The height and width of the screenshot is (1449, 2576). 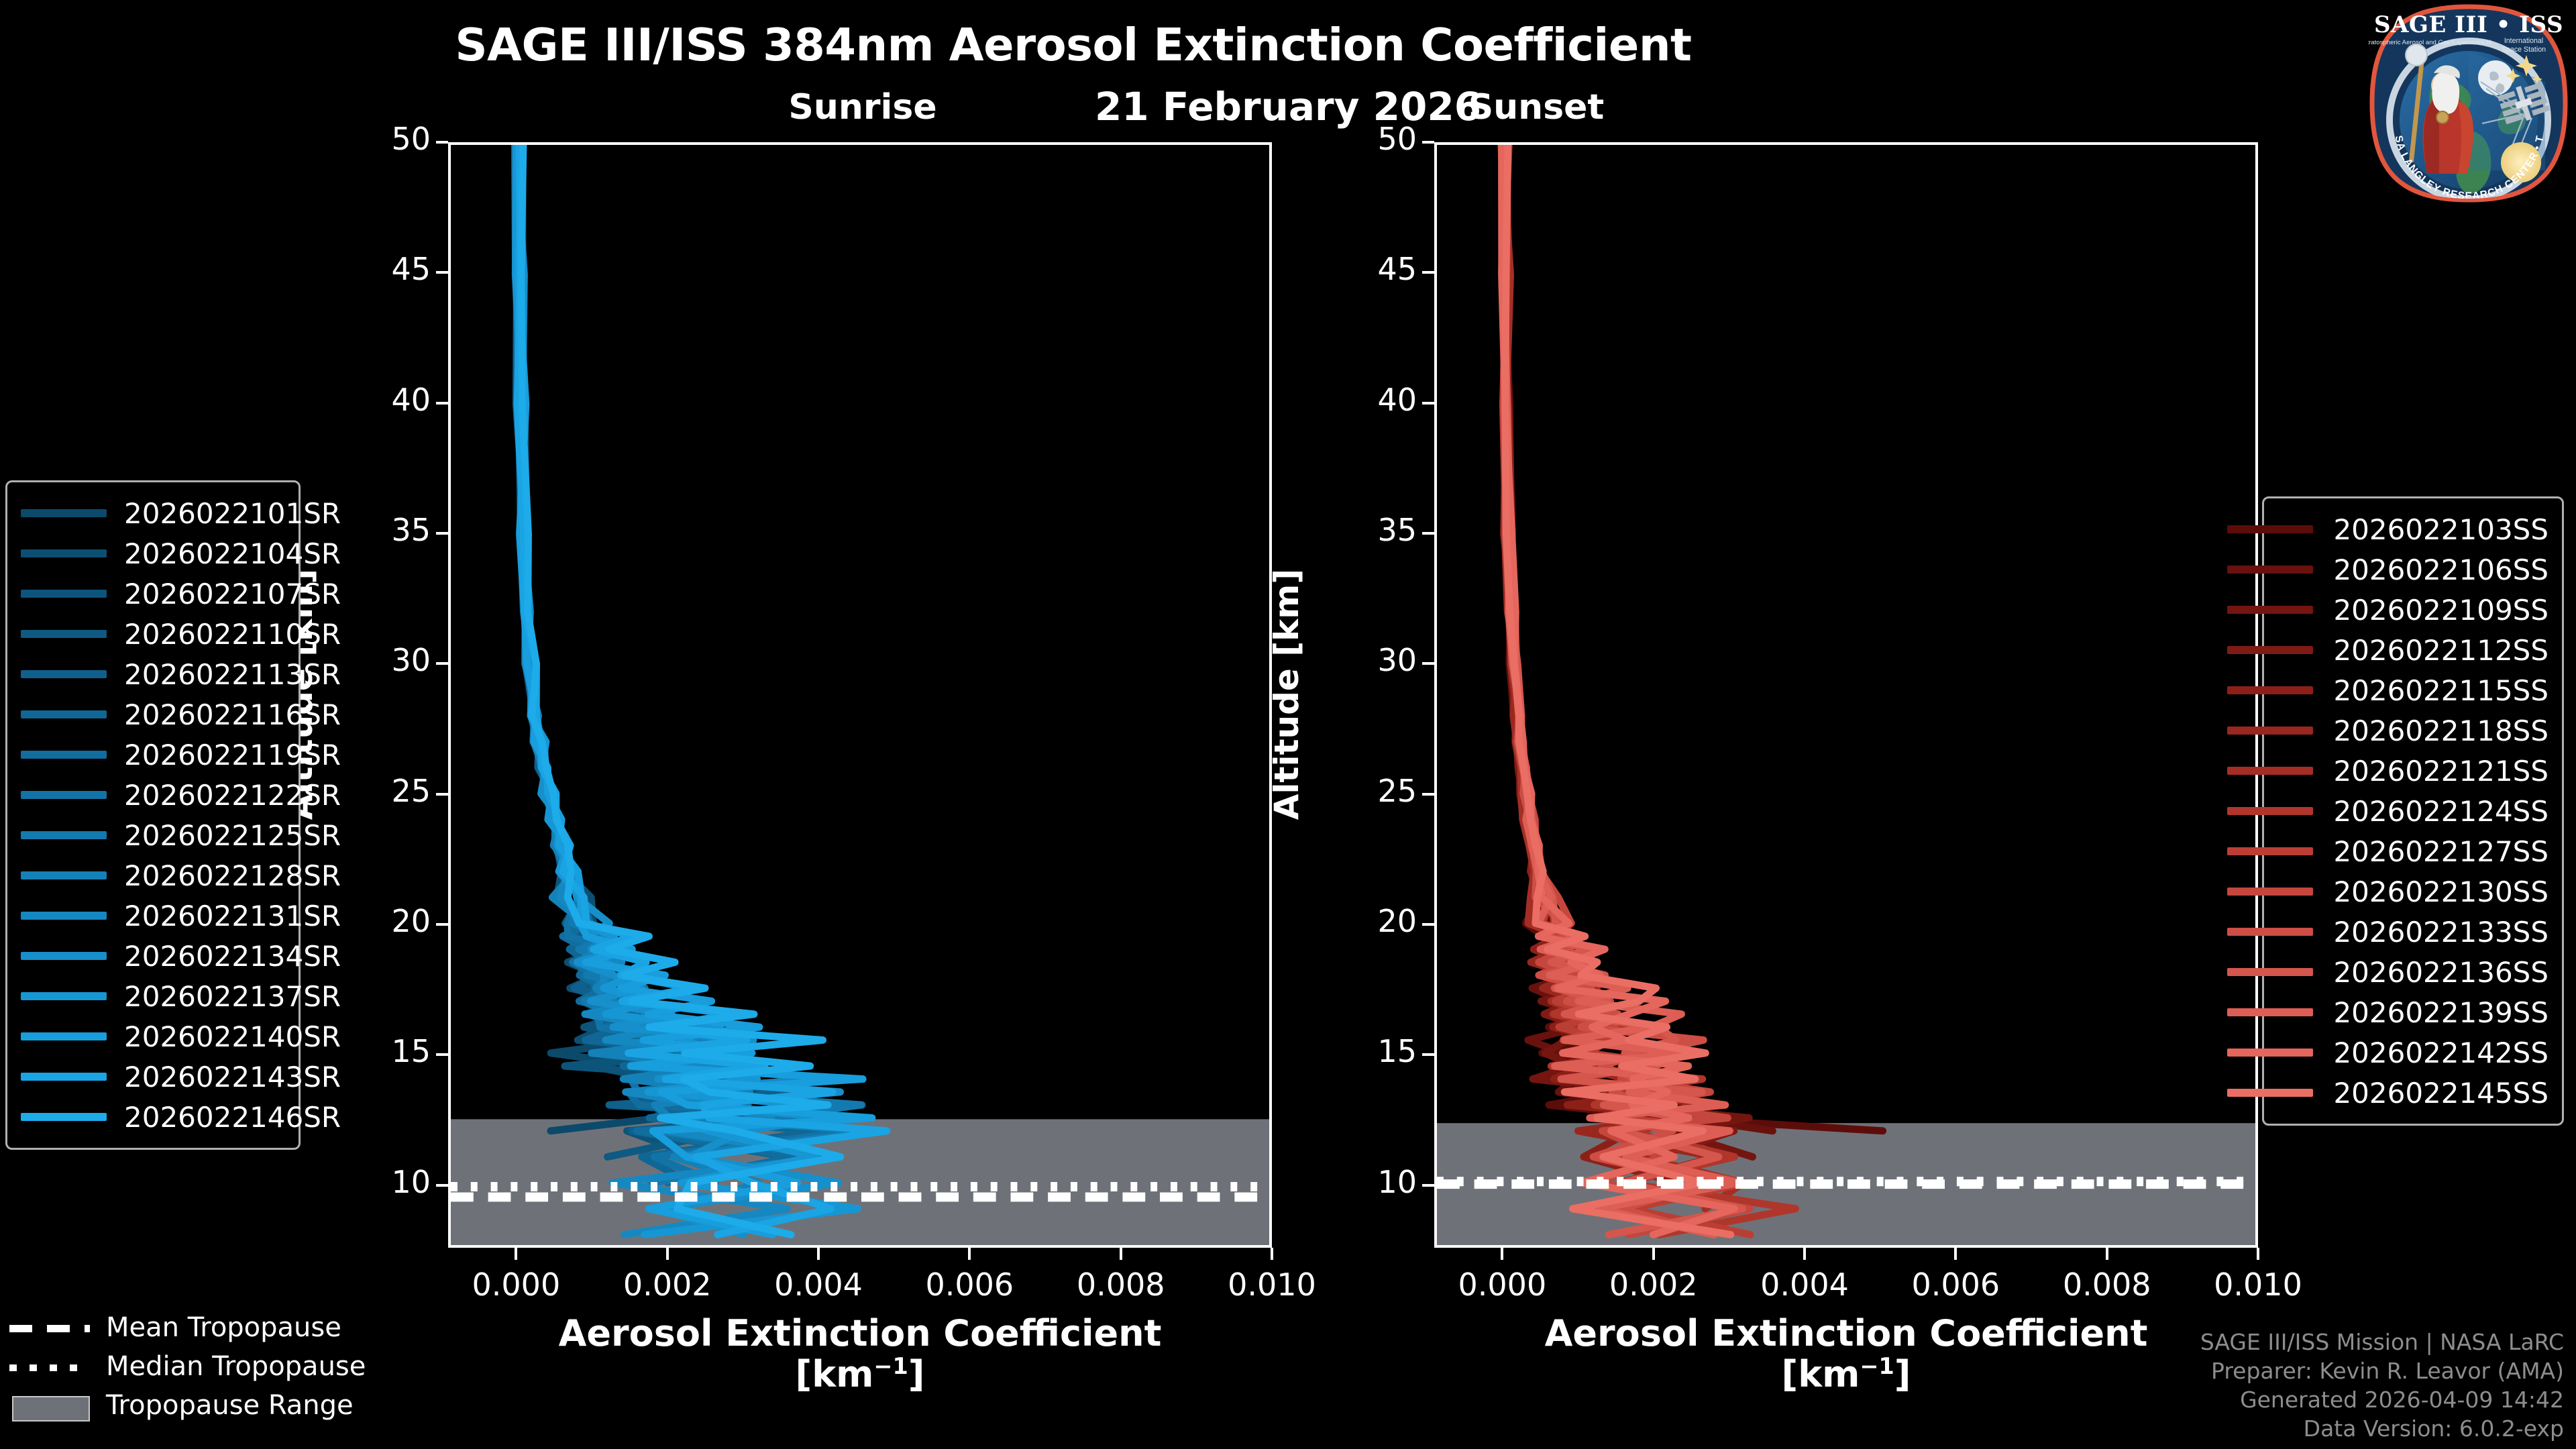 I want to click on legend-sunrise-item: 2026022134SR, so click(x=181, y=956).